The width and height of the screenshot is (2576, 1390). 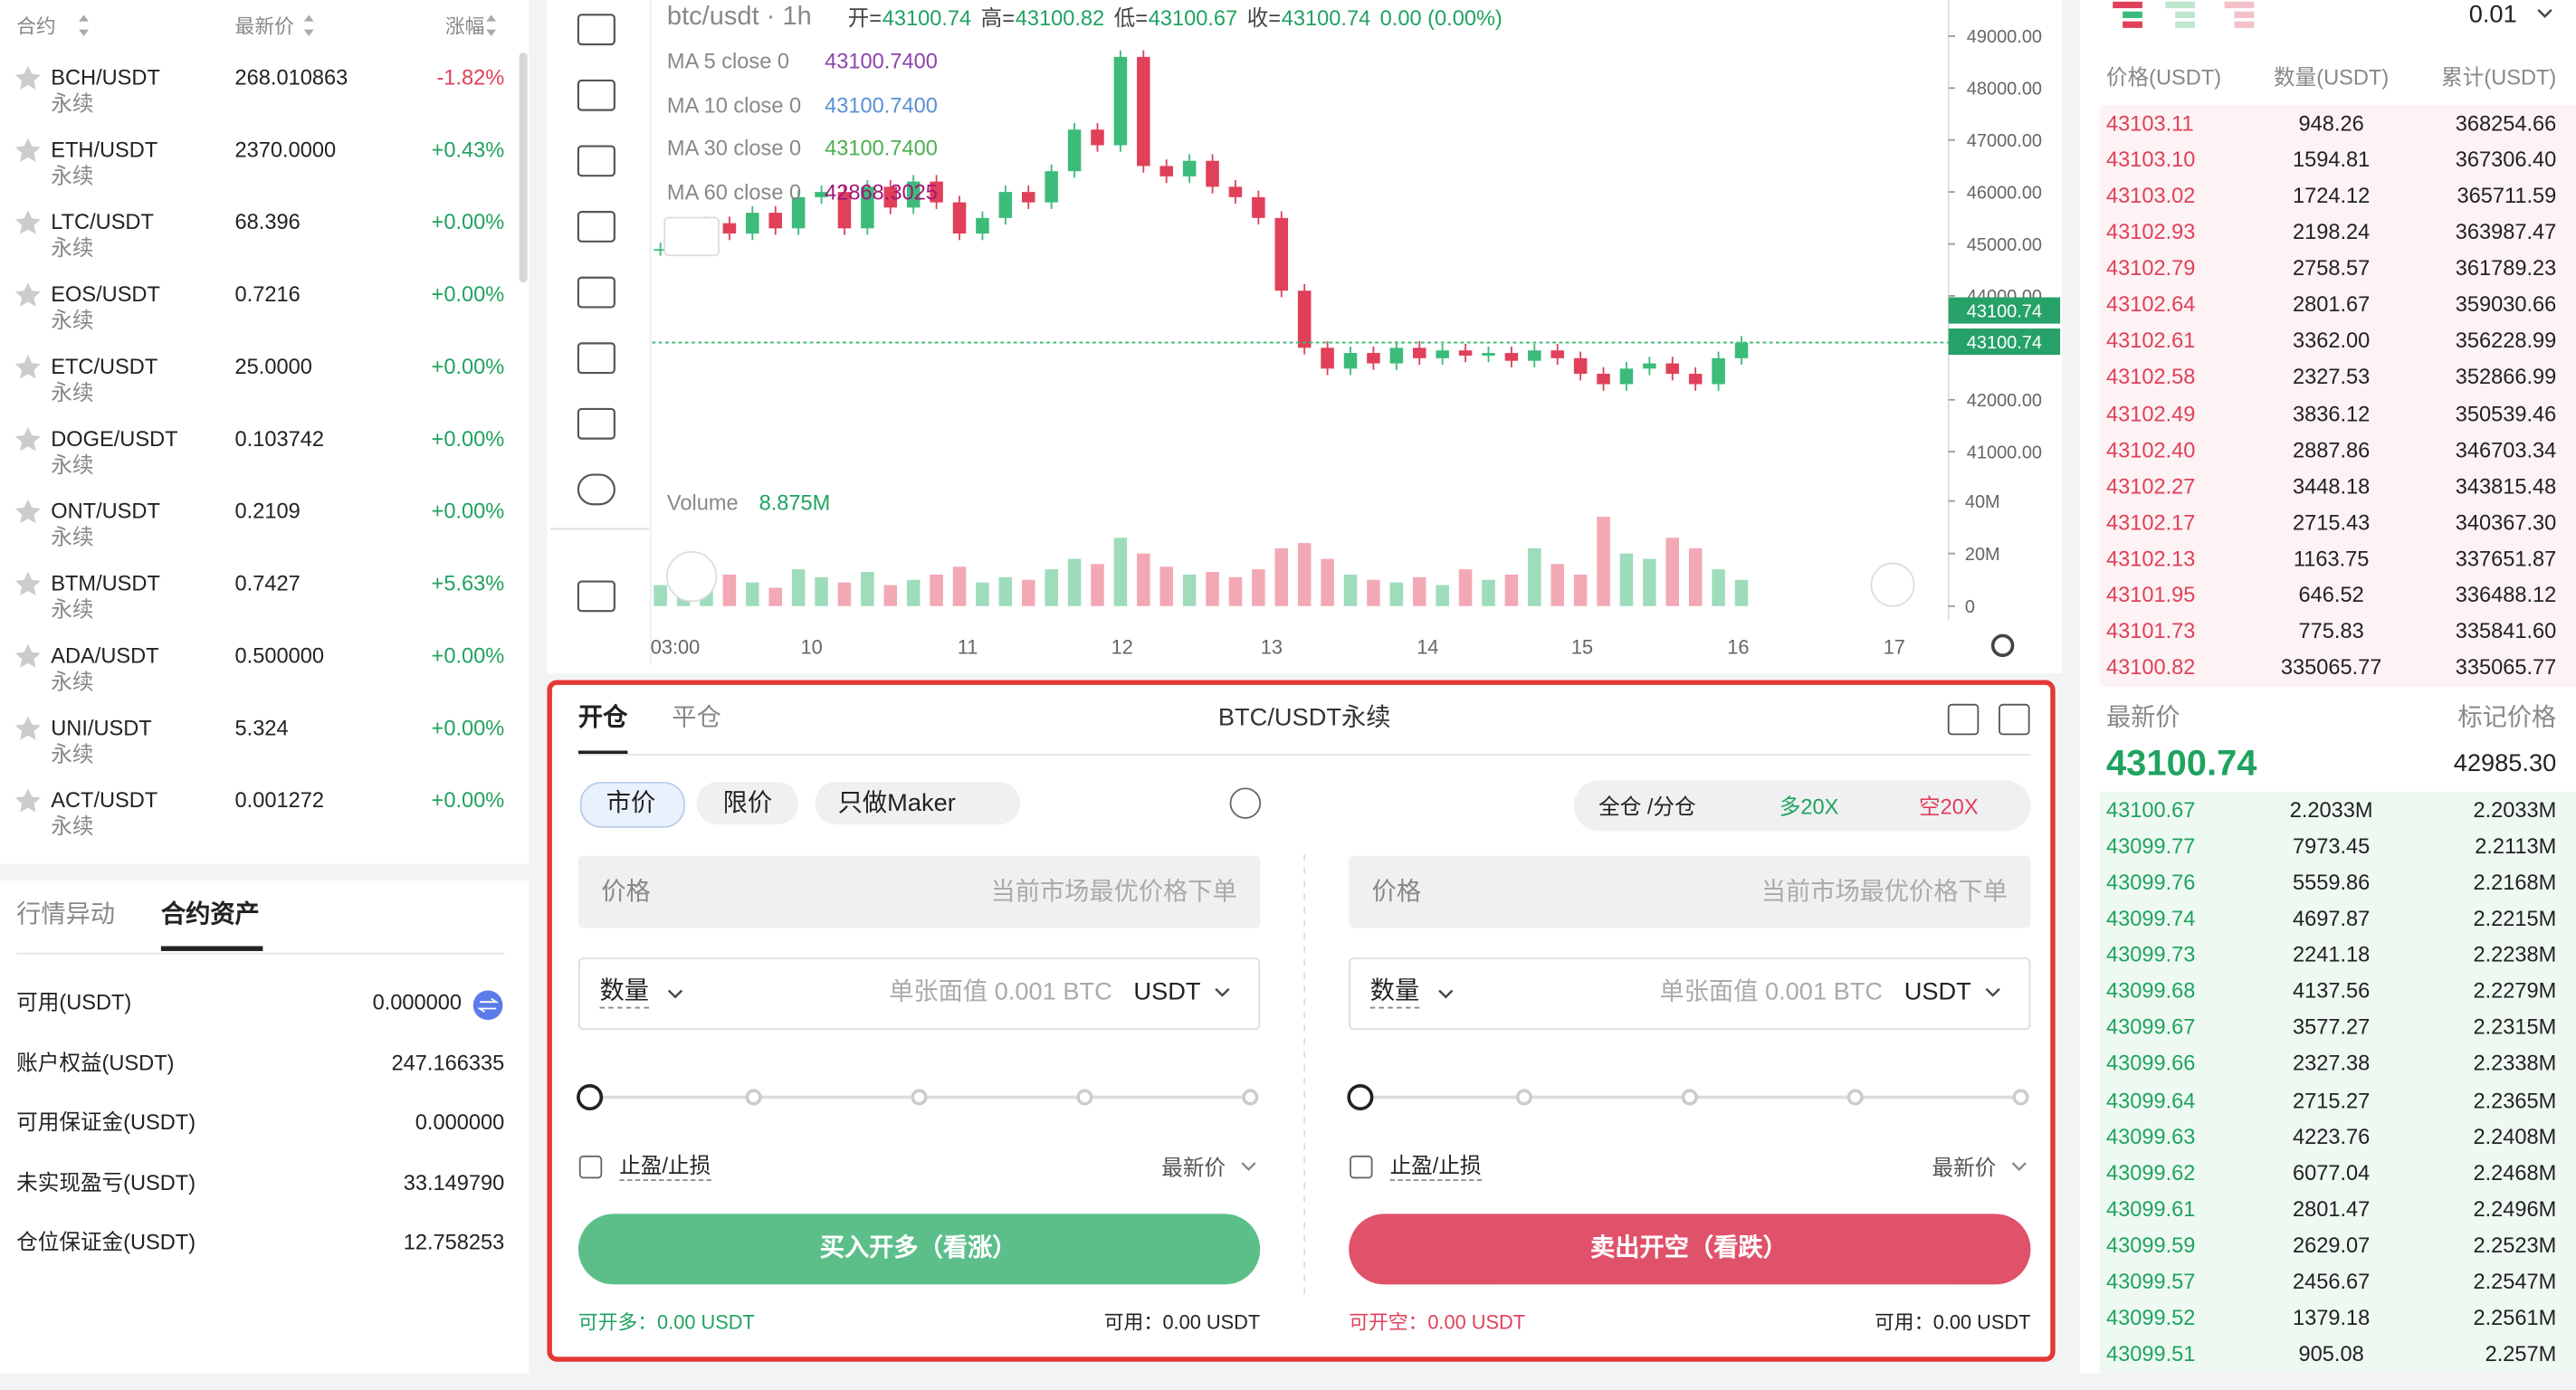 I want to click on short-leverage: 空20X, so click(x=1949, y=806).